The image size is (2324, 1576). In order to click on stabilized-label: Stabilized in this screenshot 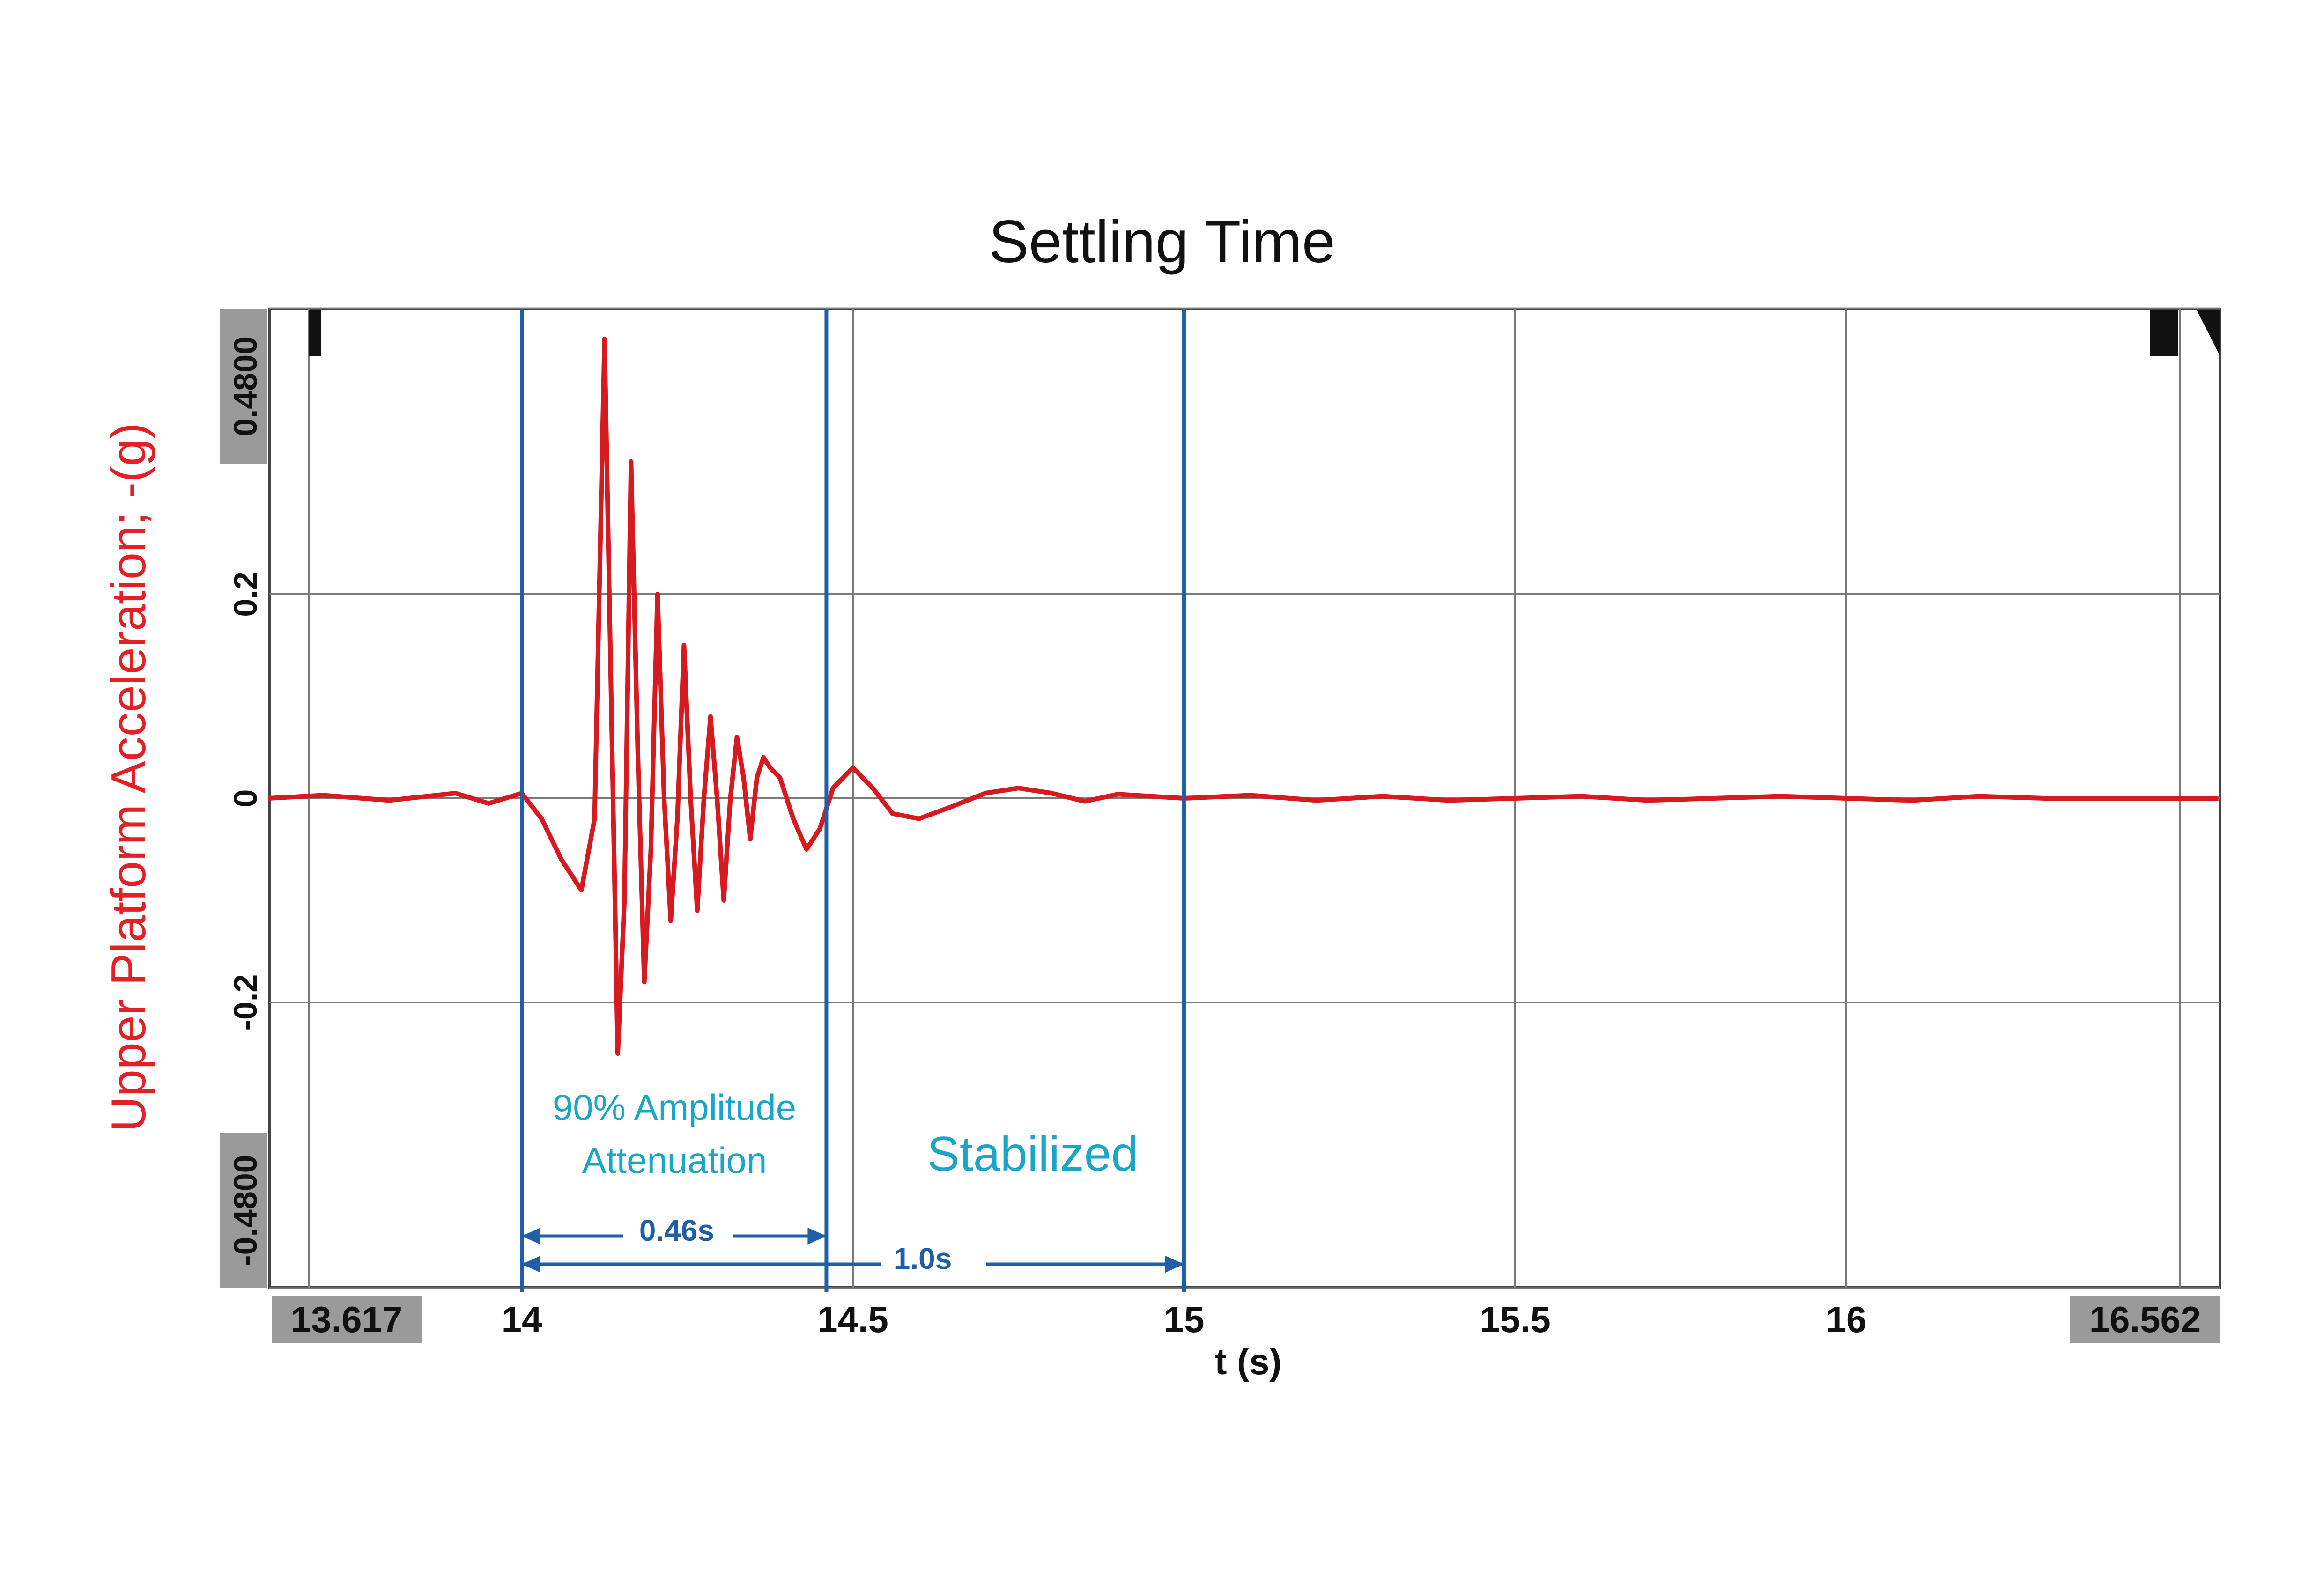, I will do `click(1033, 1154)`.